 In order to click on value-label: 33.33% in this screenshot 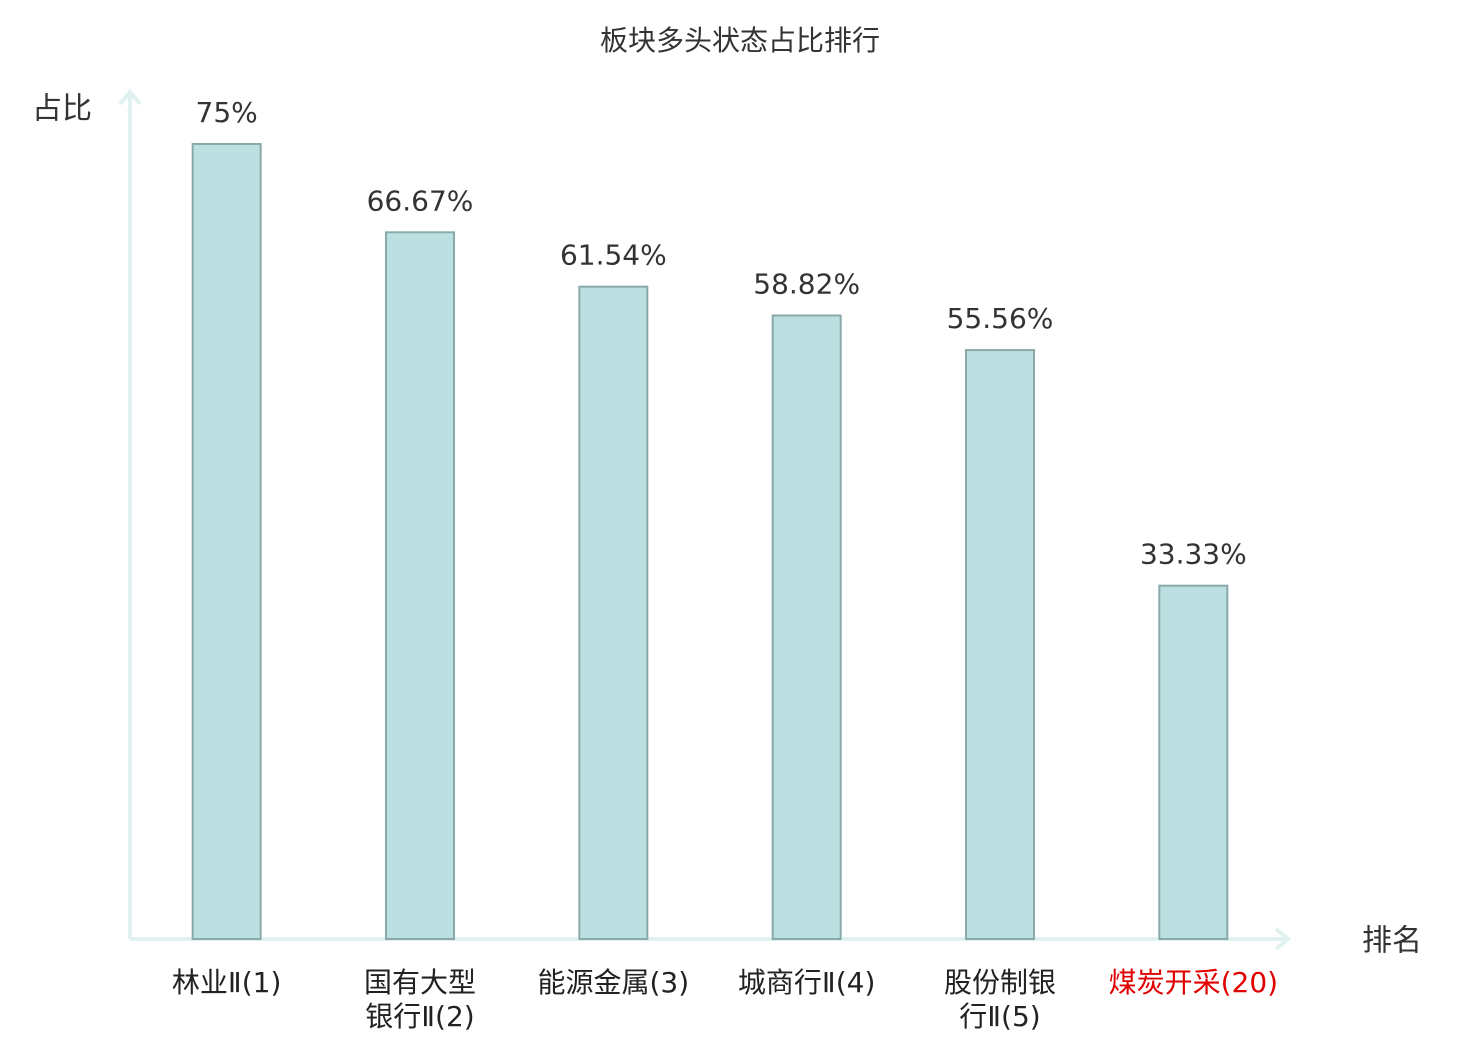, I will do `click(1193, 554)`.